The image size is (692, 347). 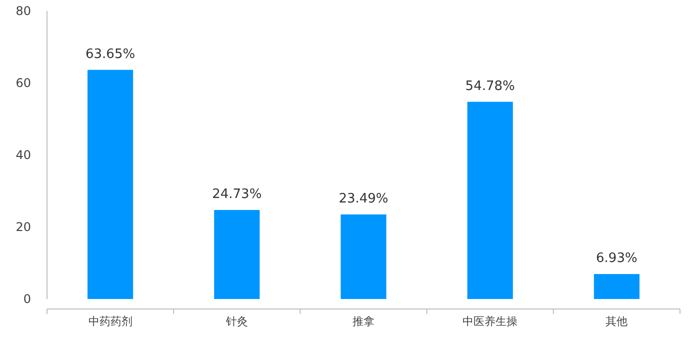 What do you see at coordinates (23, 155) in the screenshot?
I see `y-tick-label: 40` at bounding box center [23, 155].